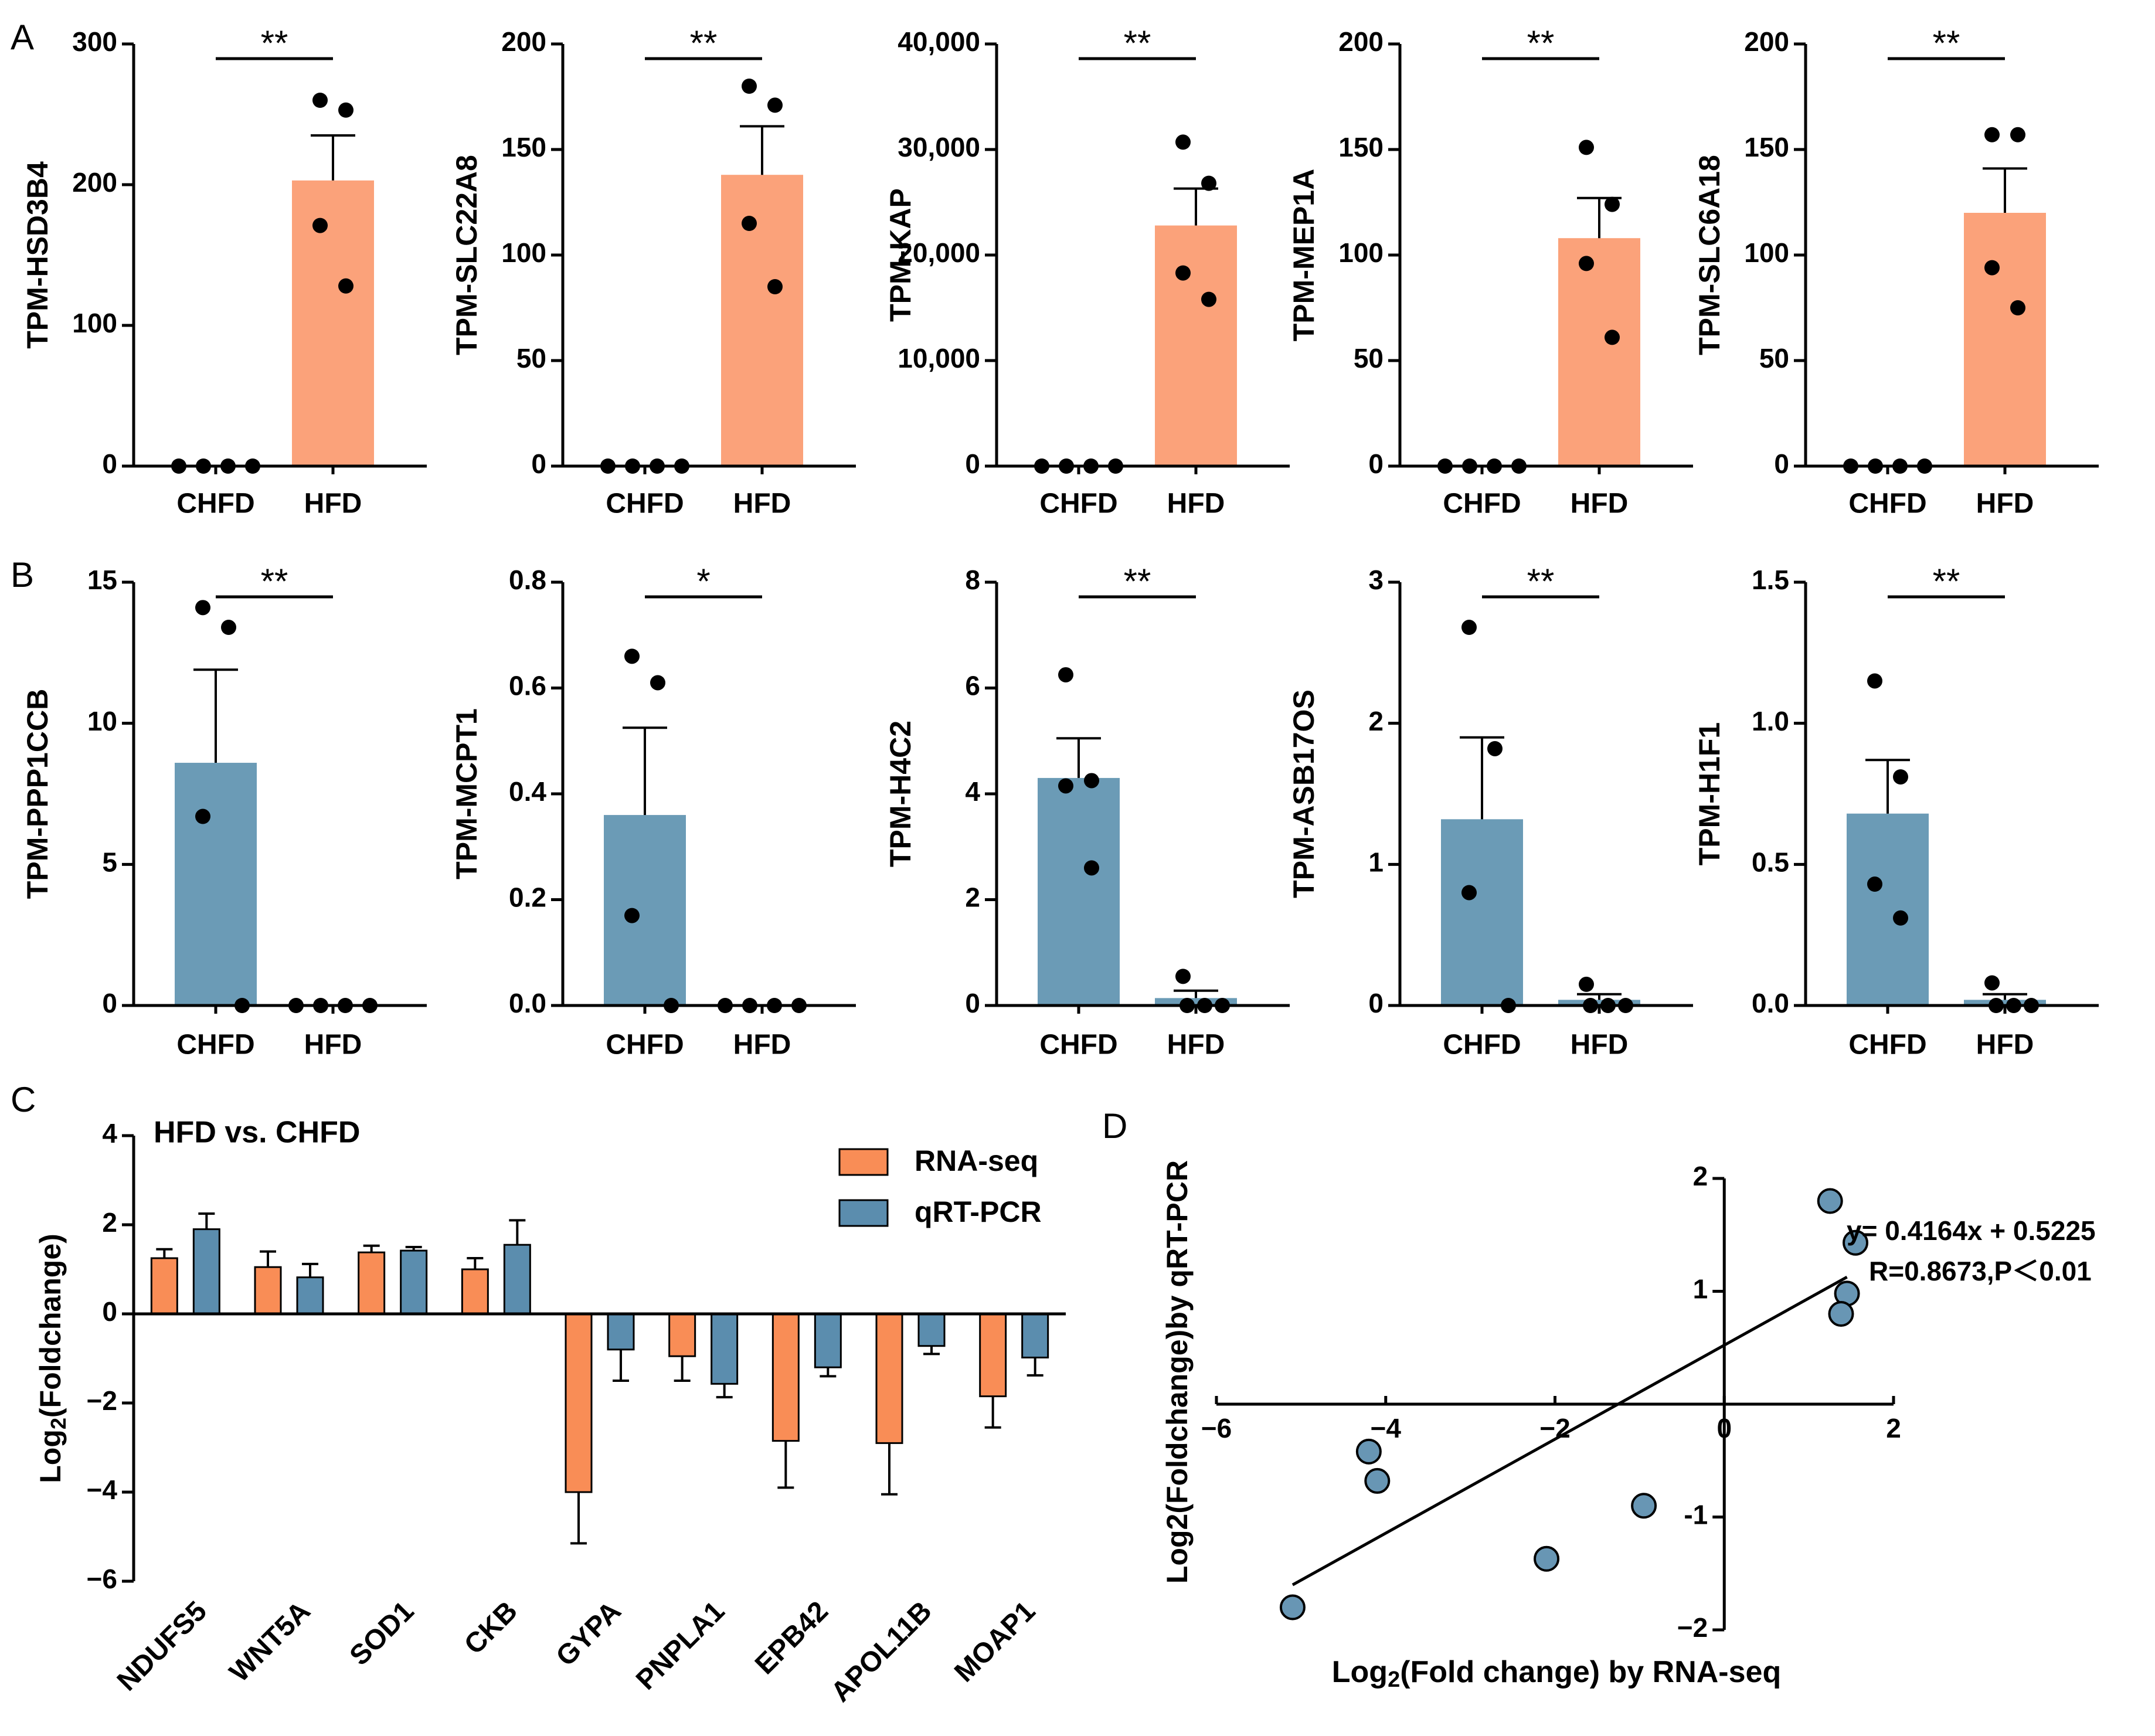 This screenshot has width=2155, height=1736. What do you see at coordinates (1709, 255) in the screenshot?
I see `y-axis-title: TPM-SLC6A18` at bounding box center [1709, 255].